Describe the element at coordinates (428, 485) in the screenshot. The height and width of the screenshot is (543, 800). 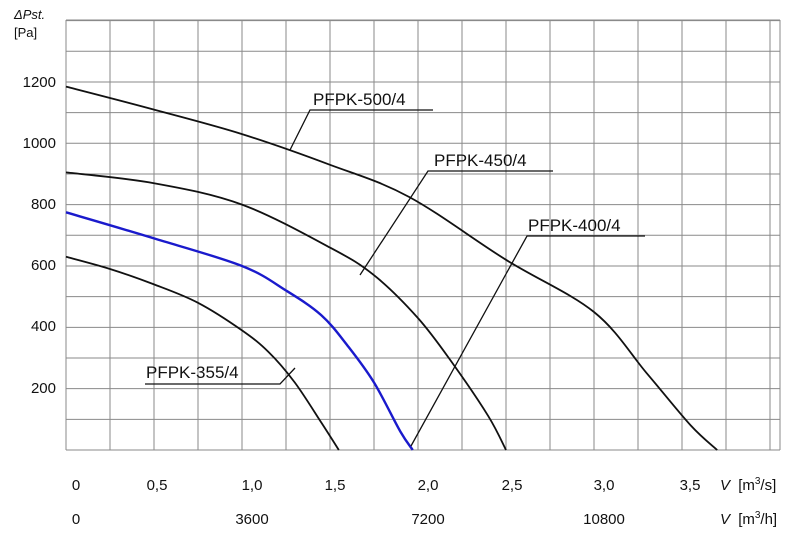
I see `x-tick-label: 2,0` at that location.